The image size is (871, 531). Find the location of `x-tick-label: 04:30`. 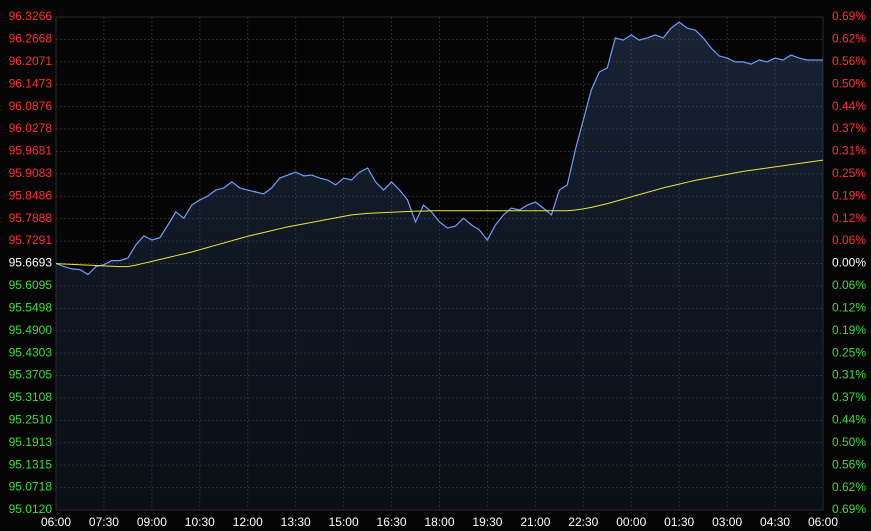

x-tick-label: 04:30 is located at coordinates (775, 522).